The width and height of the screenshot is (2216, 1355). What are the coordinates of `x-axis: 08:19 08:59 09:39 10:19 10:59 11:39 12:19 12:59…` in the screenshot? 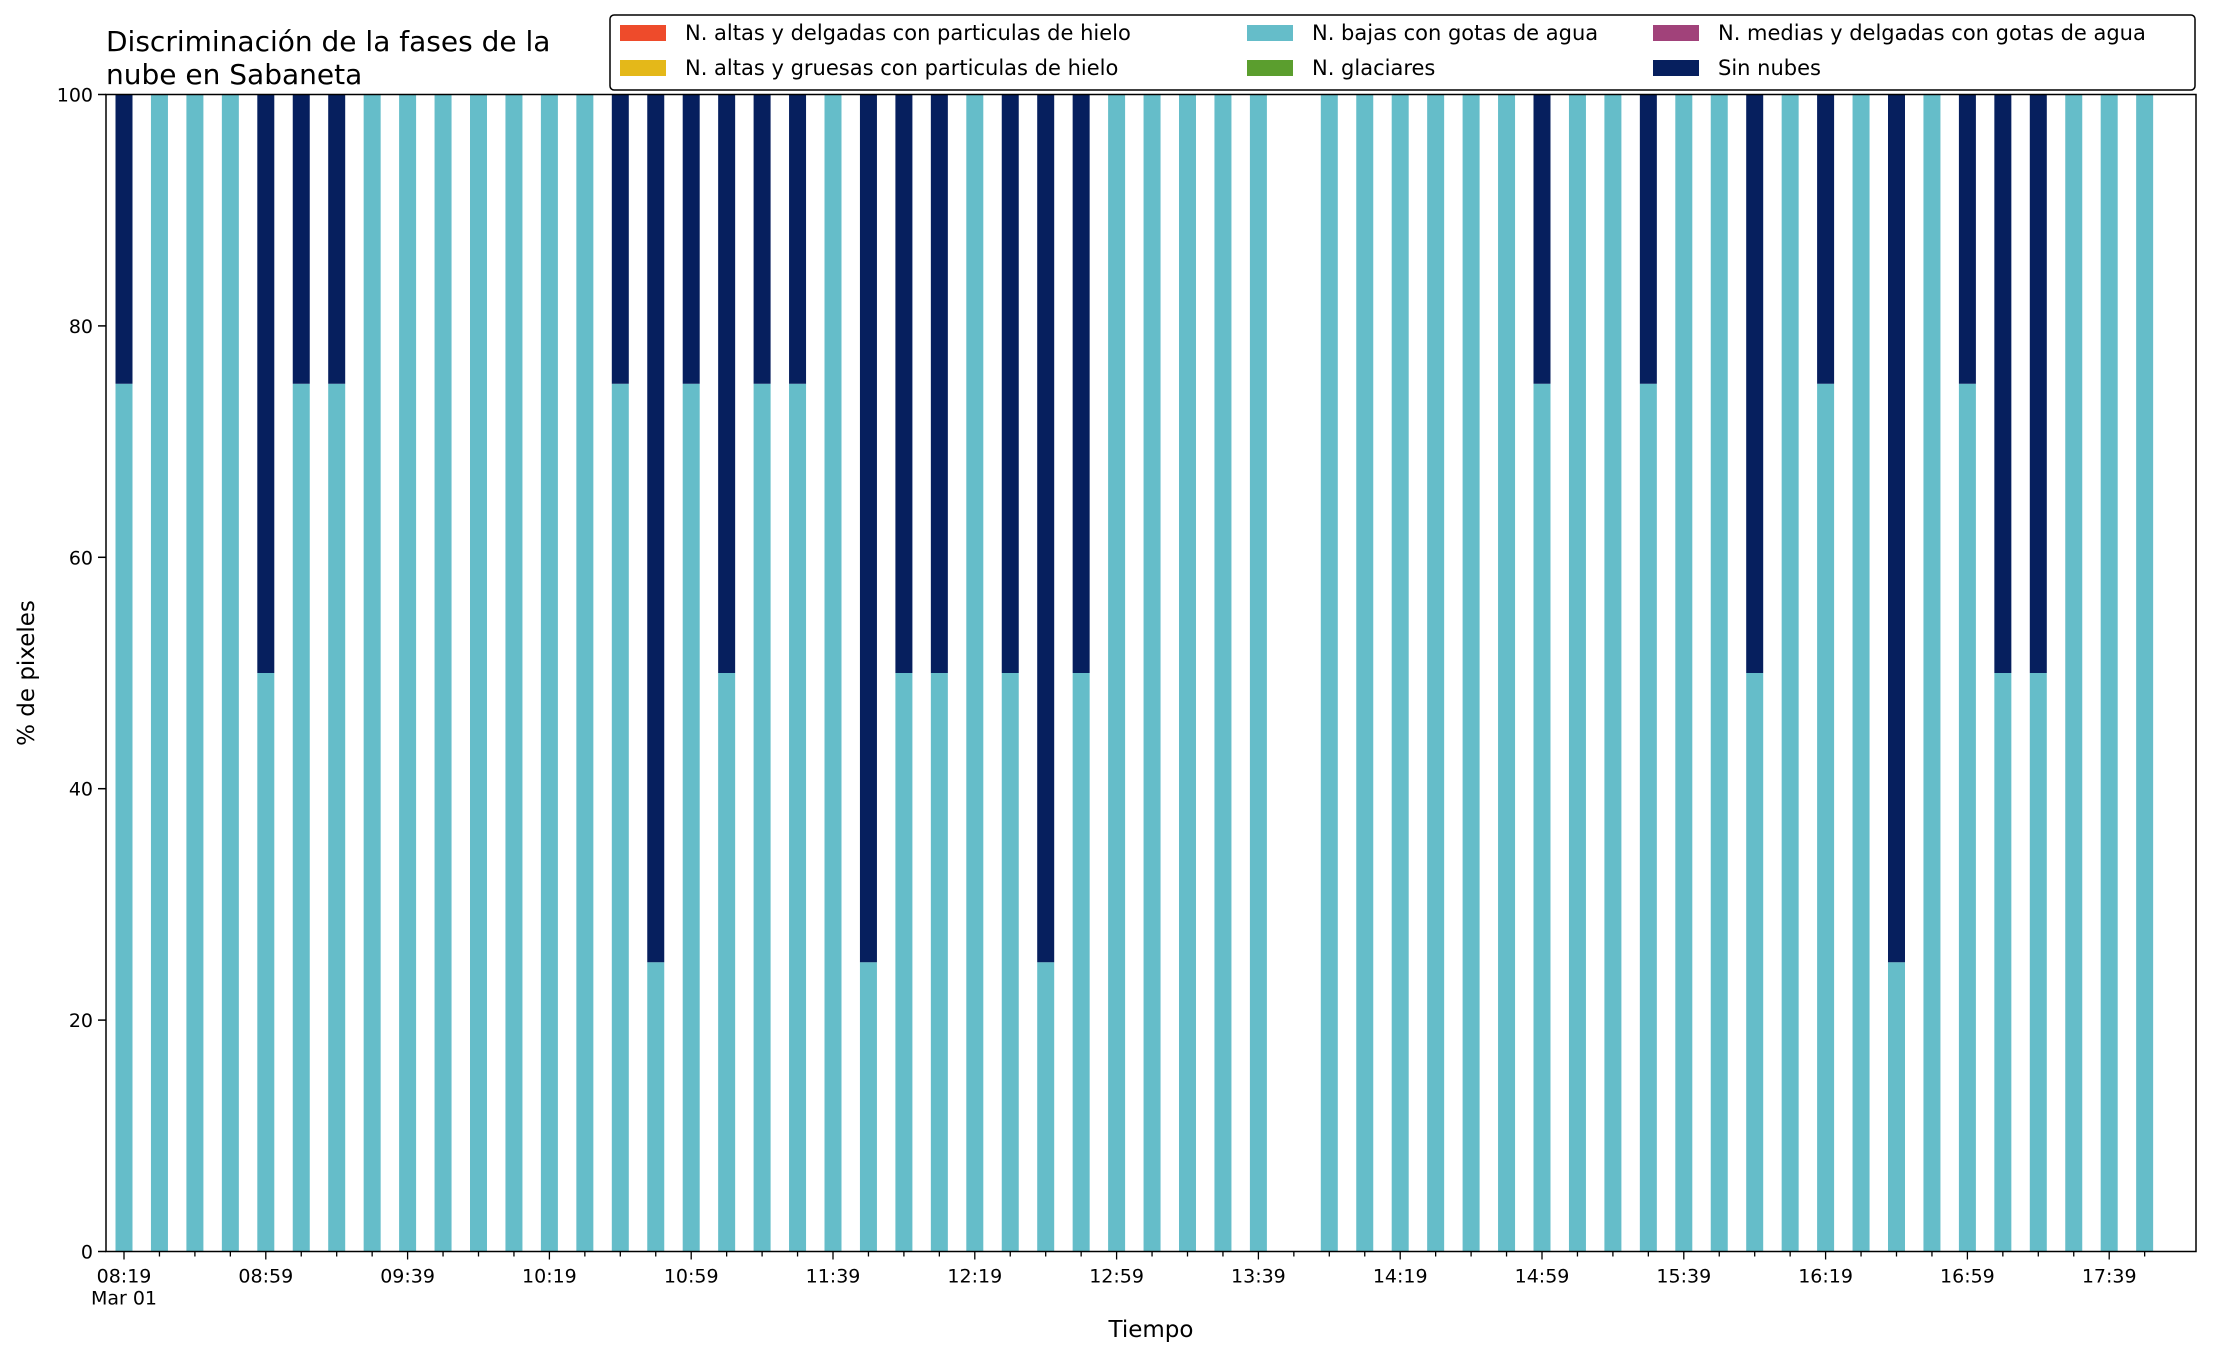 It's located at (1118, 1280).